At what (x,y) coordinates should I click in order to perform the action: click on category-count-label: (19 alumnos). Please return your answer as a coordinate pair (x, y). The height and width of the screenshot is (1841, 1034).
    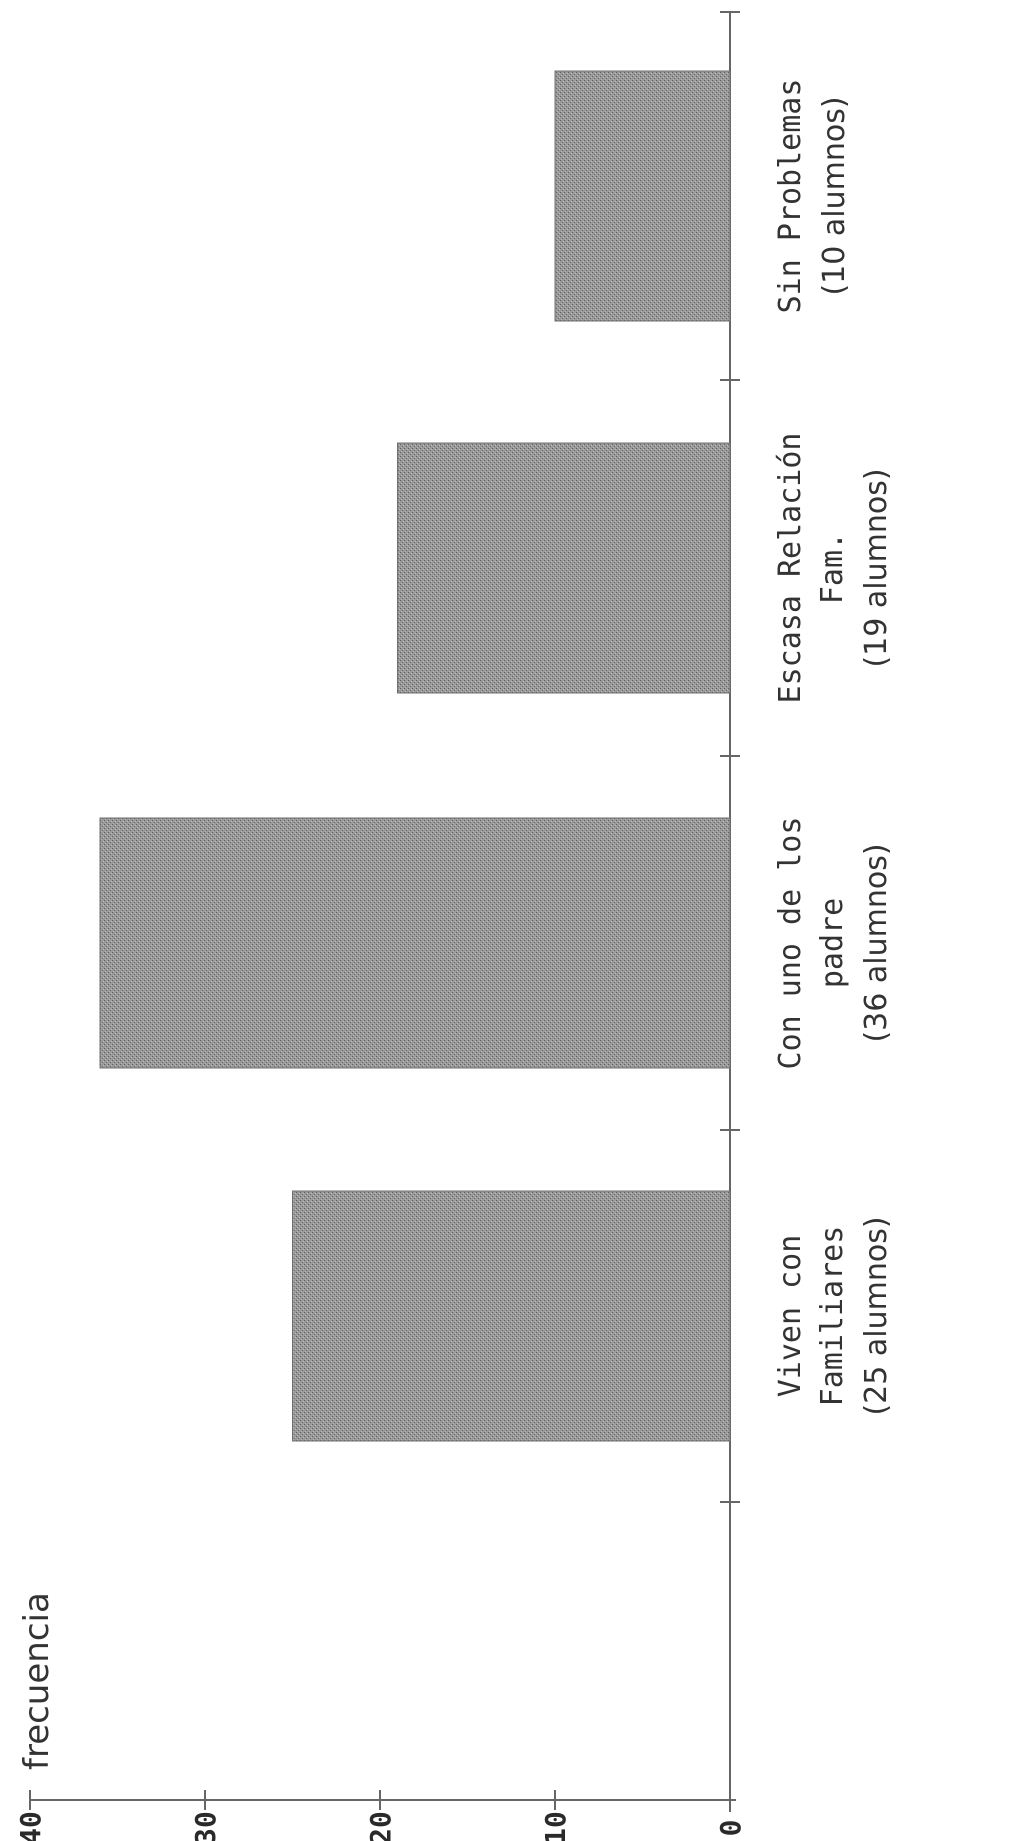
    Looking at the image, I should click on (876, 567).